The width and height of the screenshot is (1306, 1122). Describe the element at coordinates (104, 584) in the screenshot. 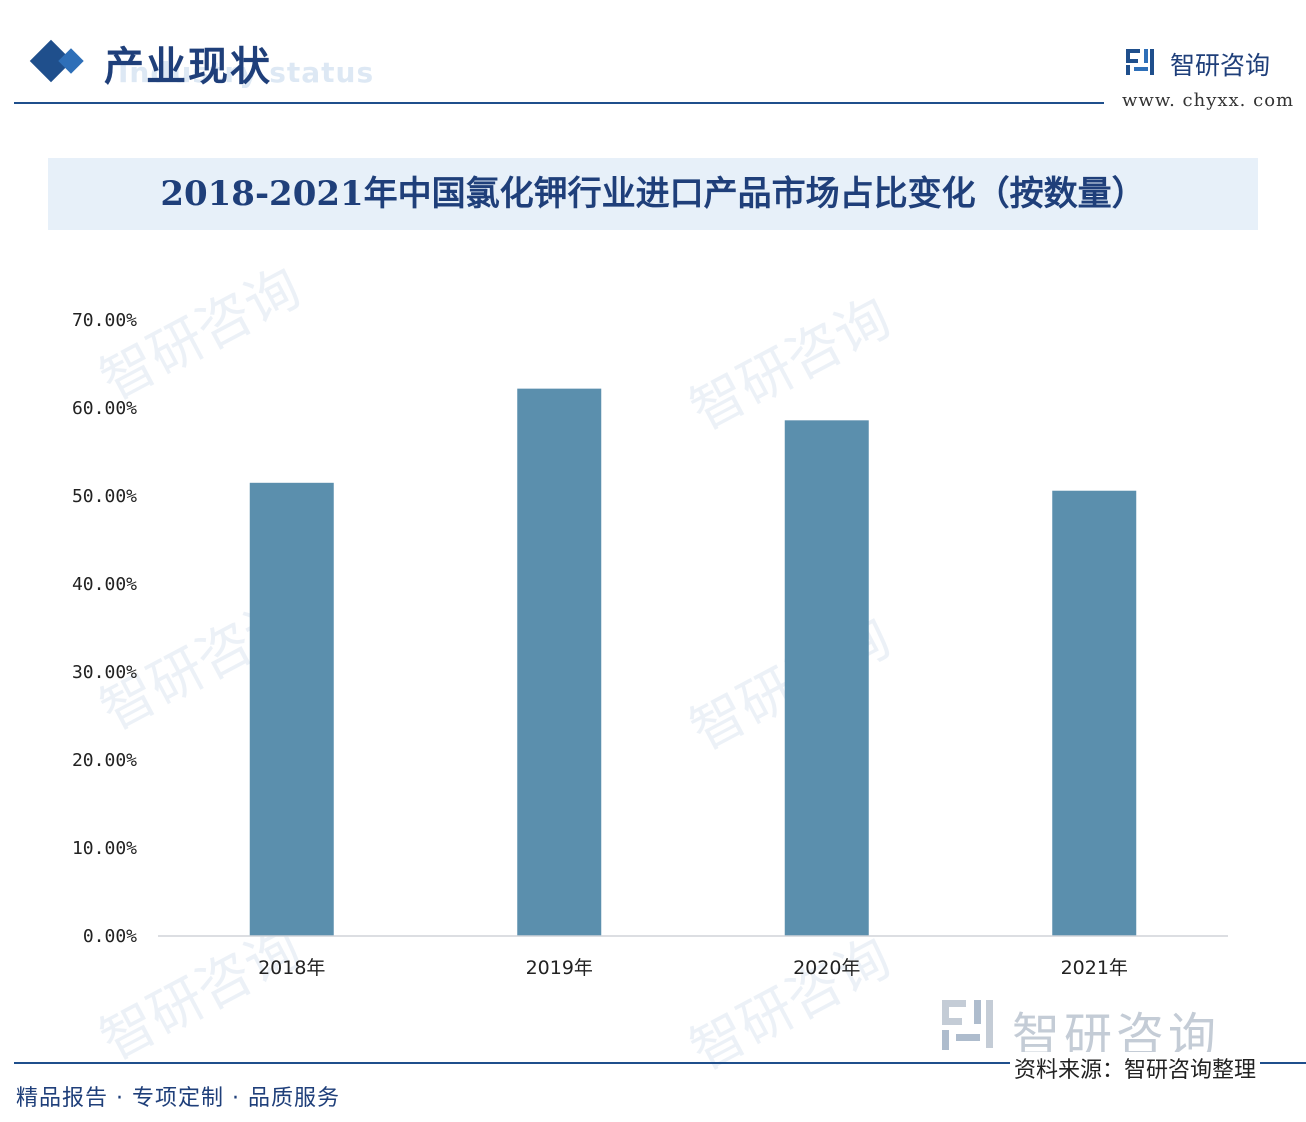

I see `y-tick-label: 40.00%` at that location.